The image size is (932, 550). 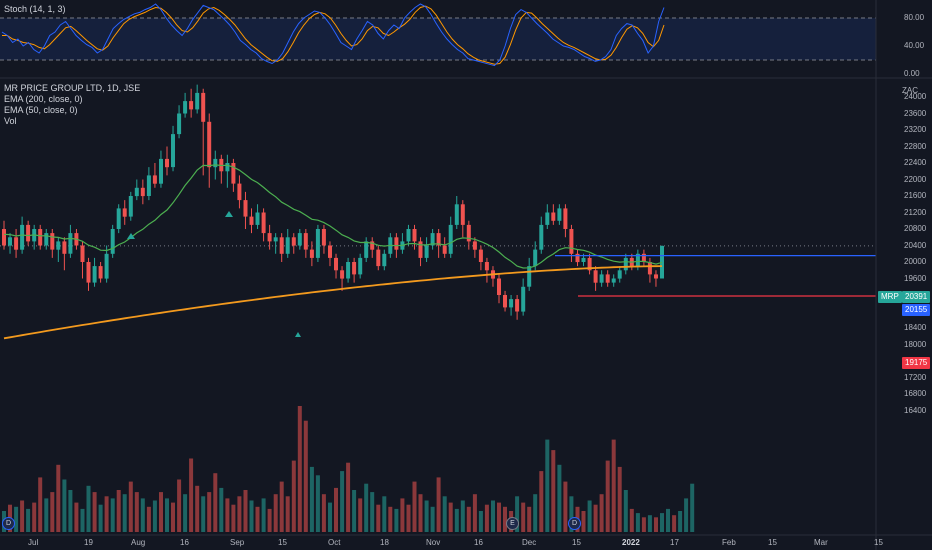 I want to click on stoch-d-line, so click(x=333, y=35).